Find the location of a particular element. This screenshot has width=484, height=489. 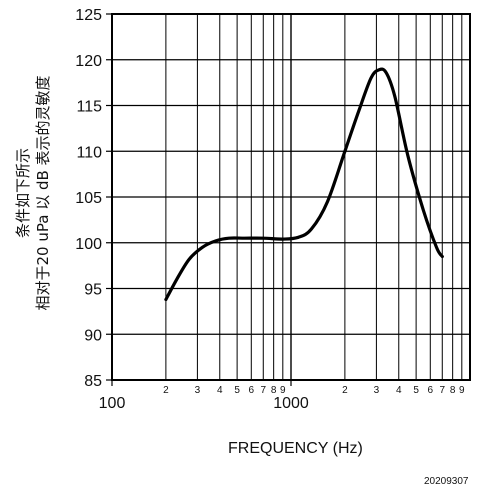

x-axis-label: FREQUENCY (Hz) is located at coordinates (295, 448).